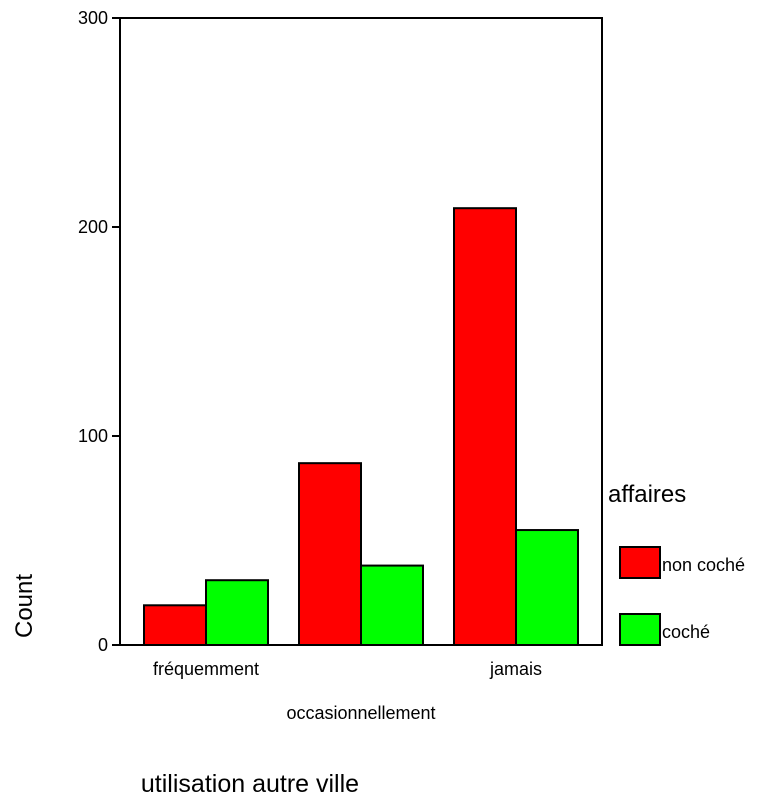 This screenshot has width=780, height=798. I want to click on y-axis: 0 100 200 300, so click(99, 331).